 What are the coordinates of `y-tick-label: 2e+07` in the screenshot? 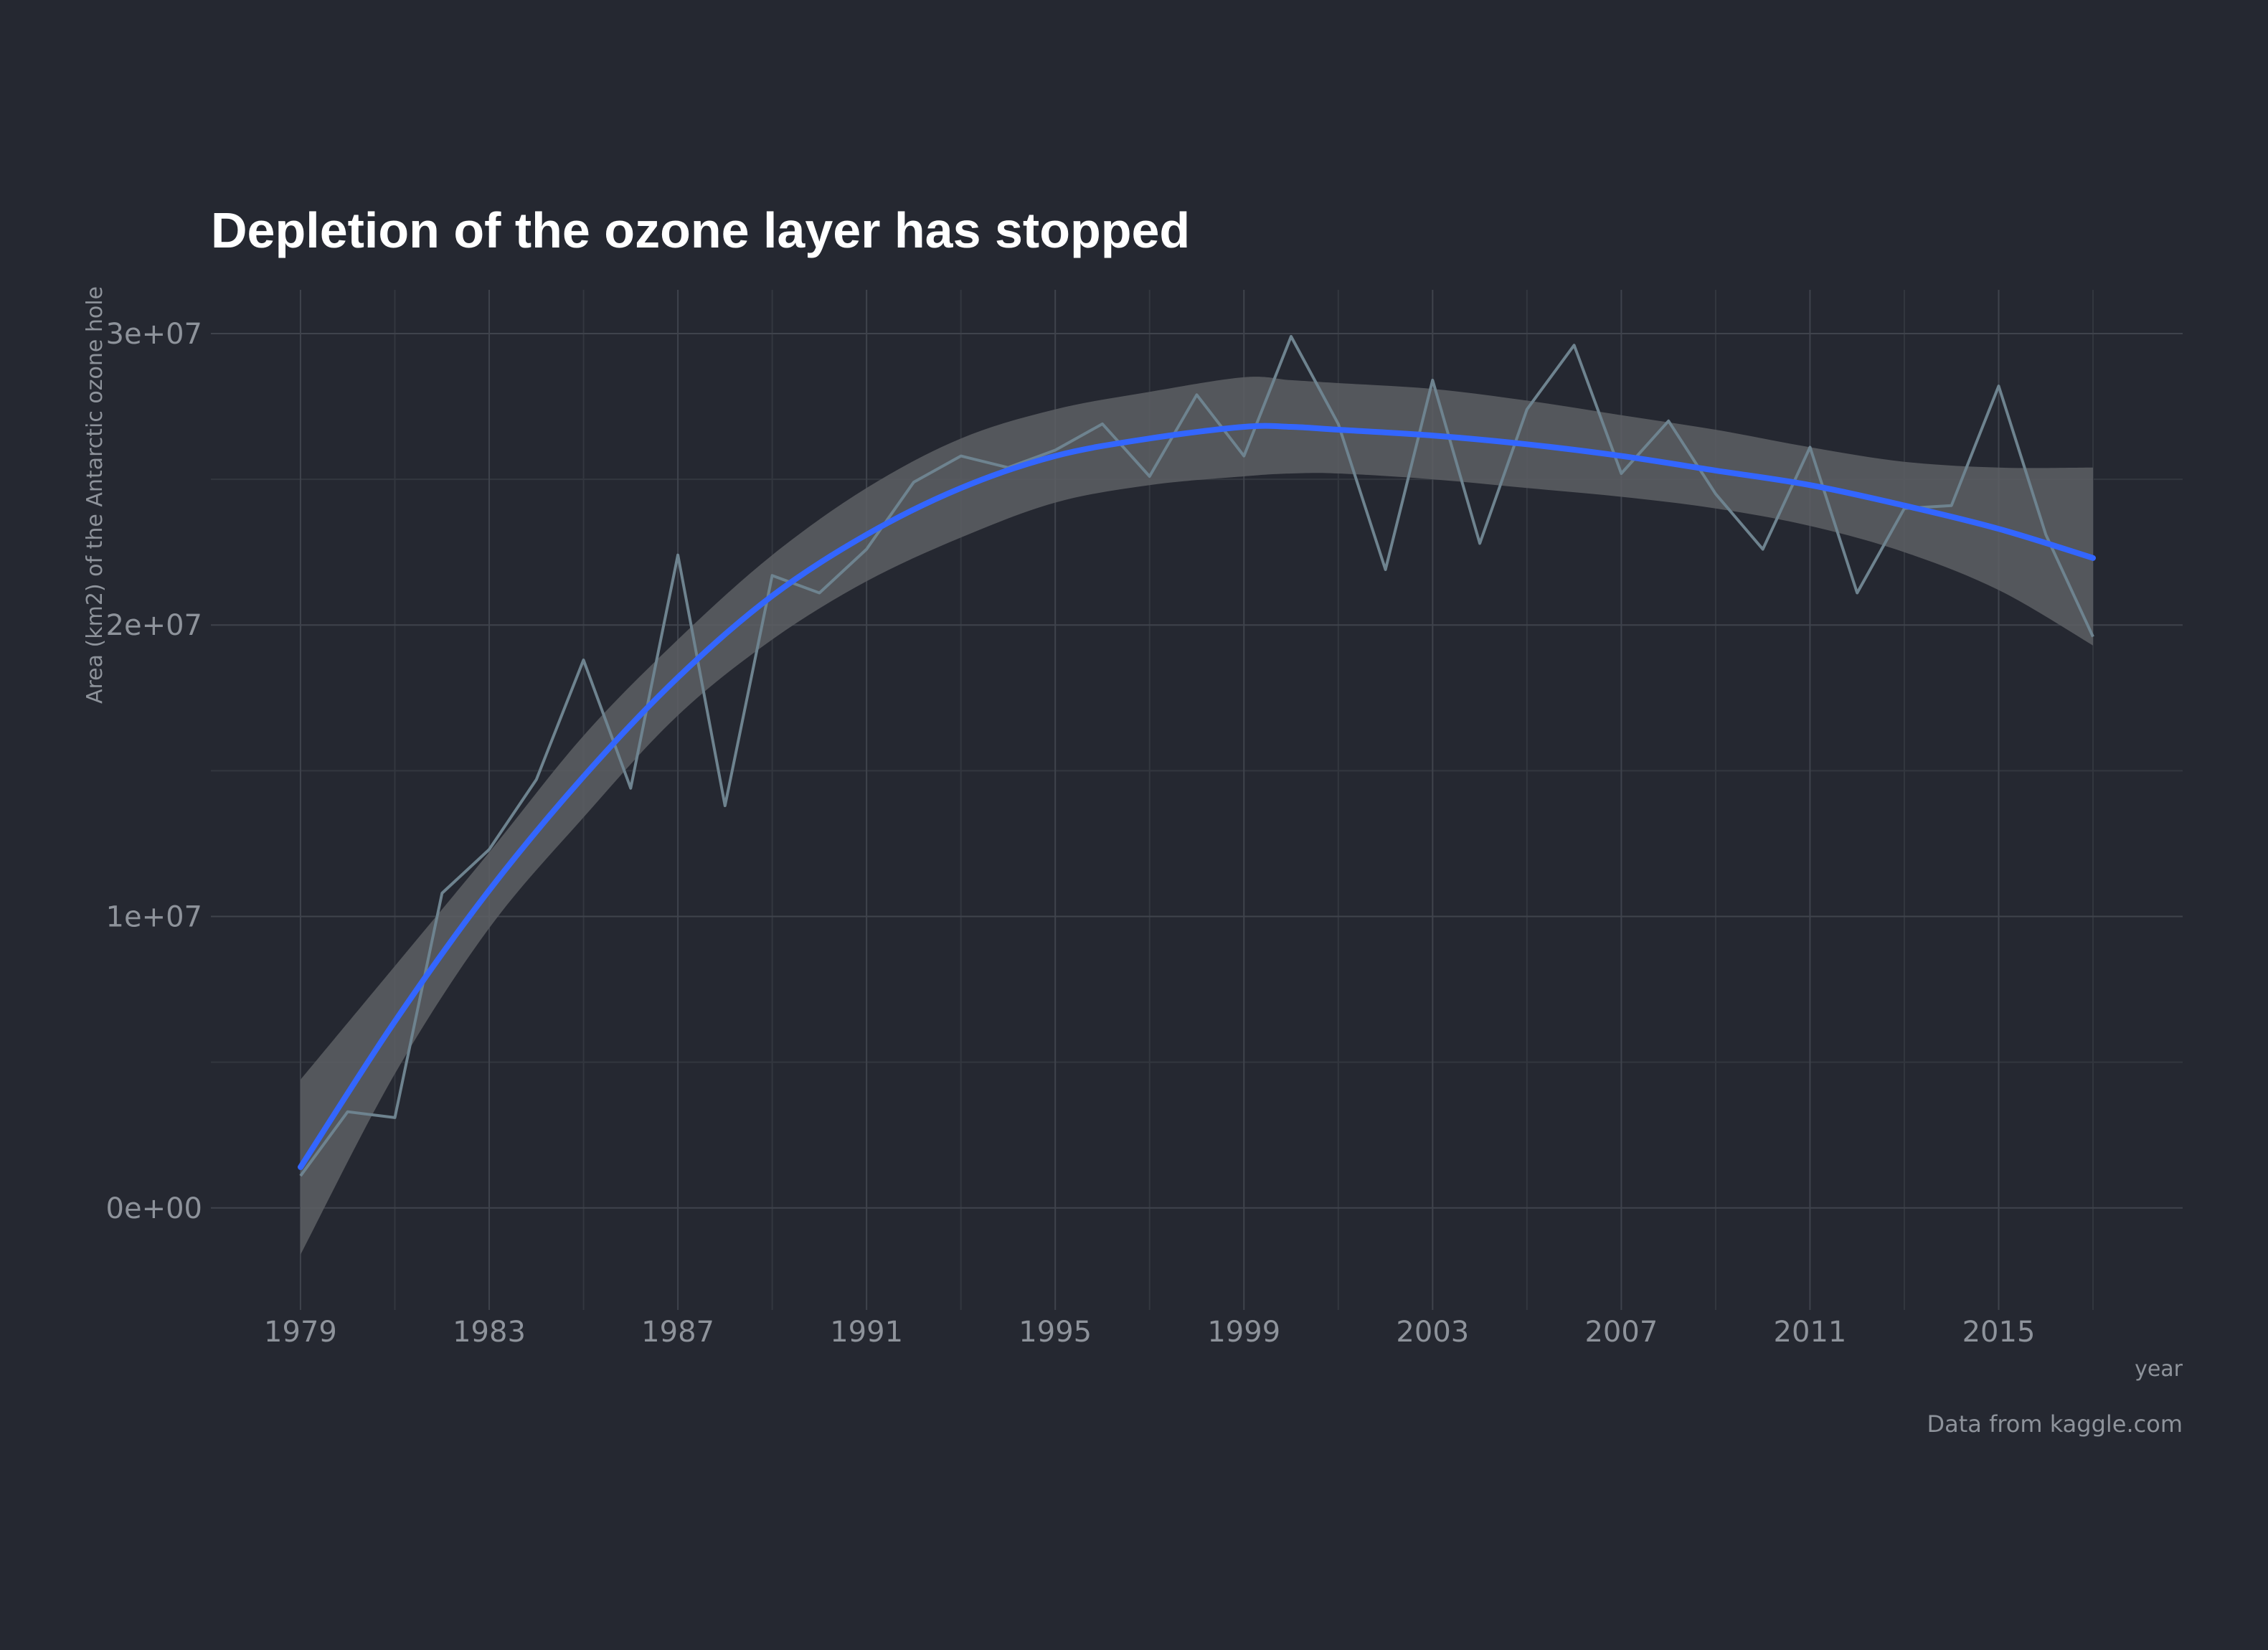 It's located at (154, 625).